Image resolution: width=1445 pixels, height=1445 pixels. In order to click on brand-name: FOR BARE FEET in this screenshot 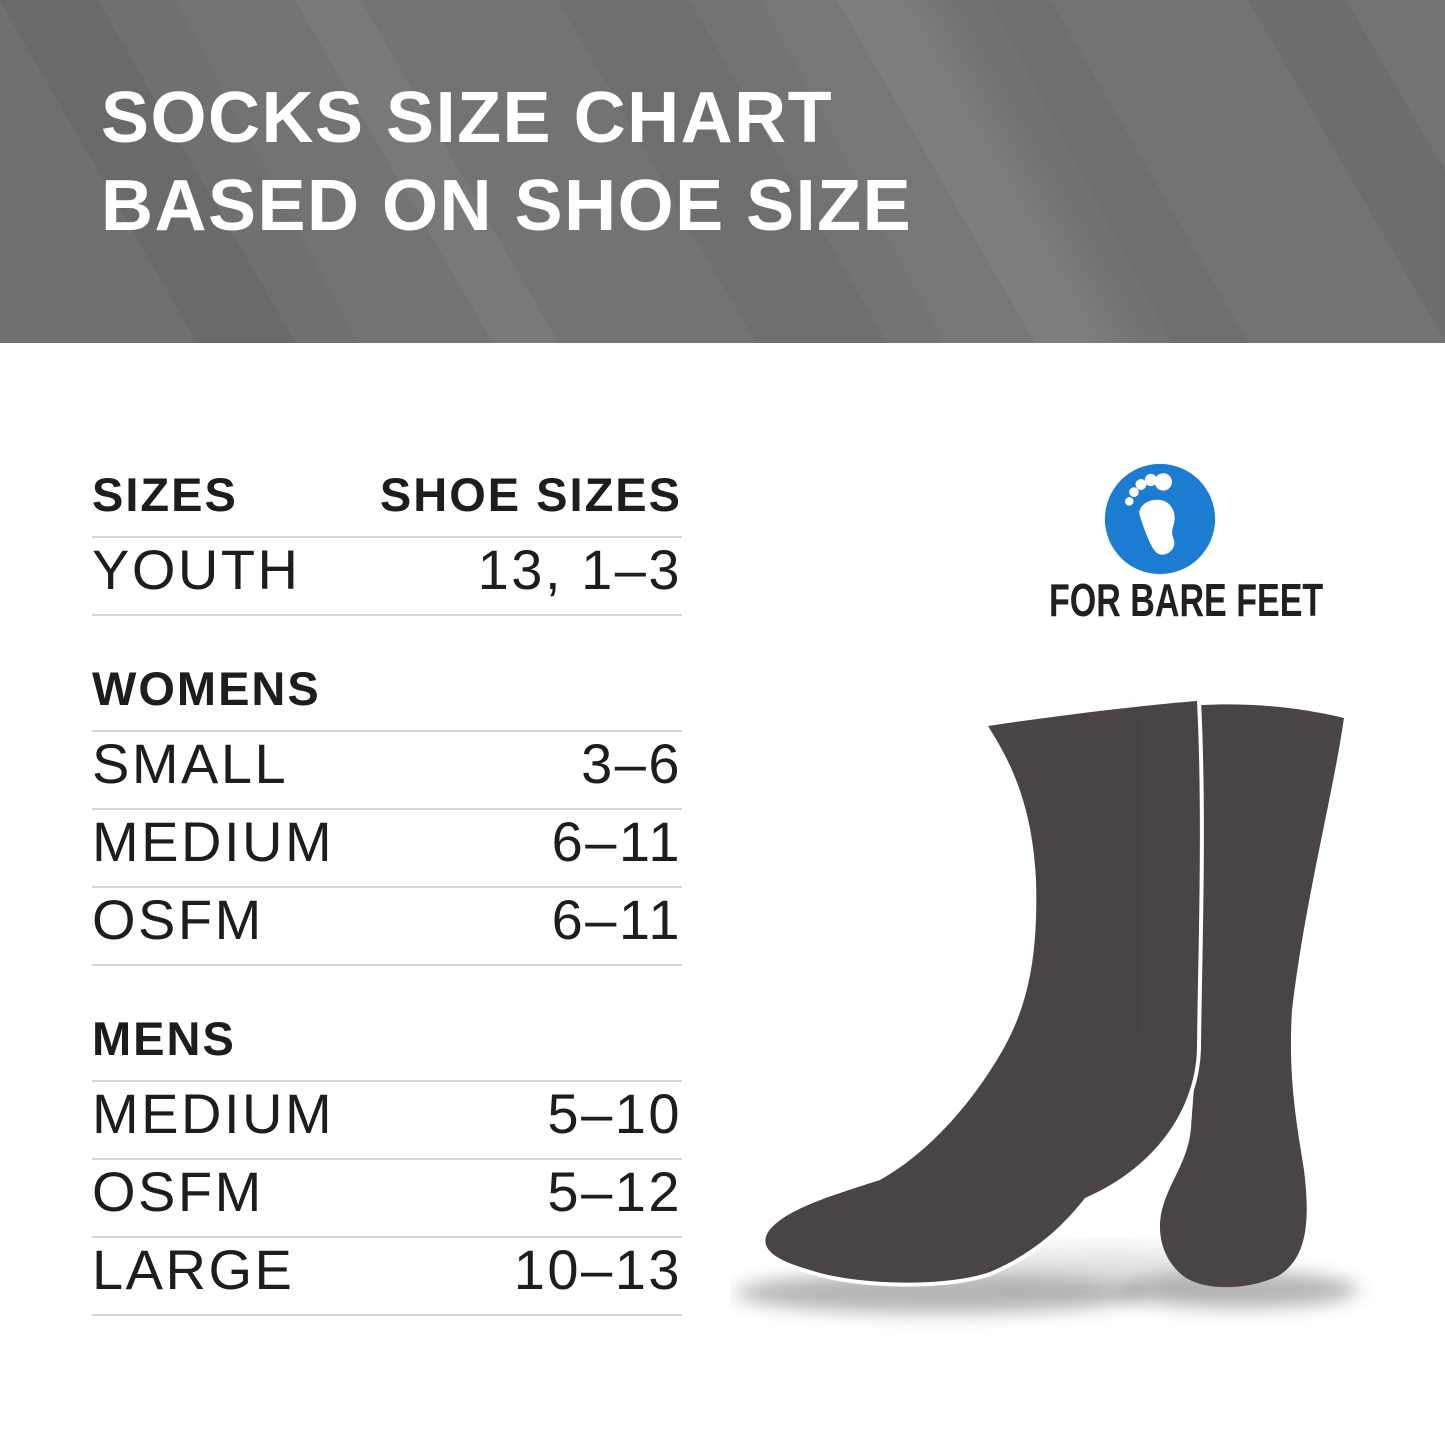, I will do `click(1186, 600)`.